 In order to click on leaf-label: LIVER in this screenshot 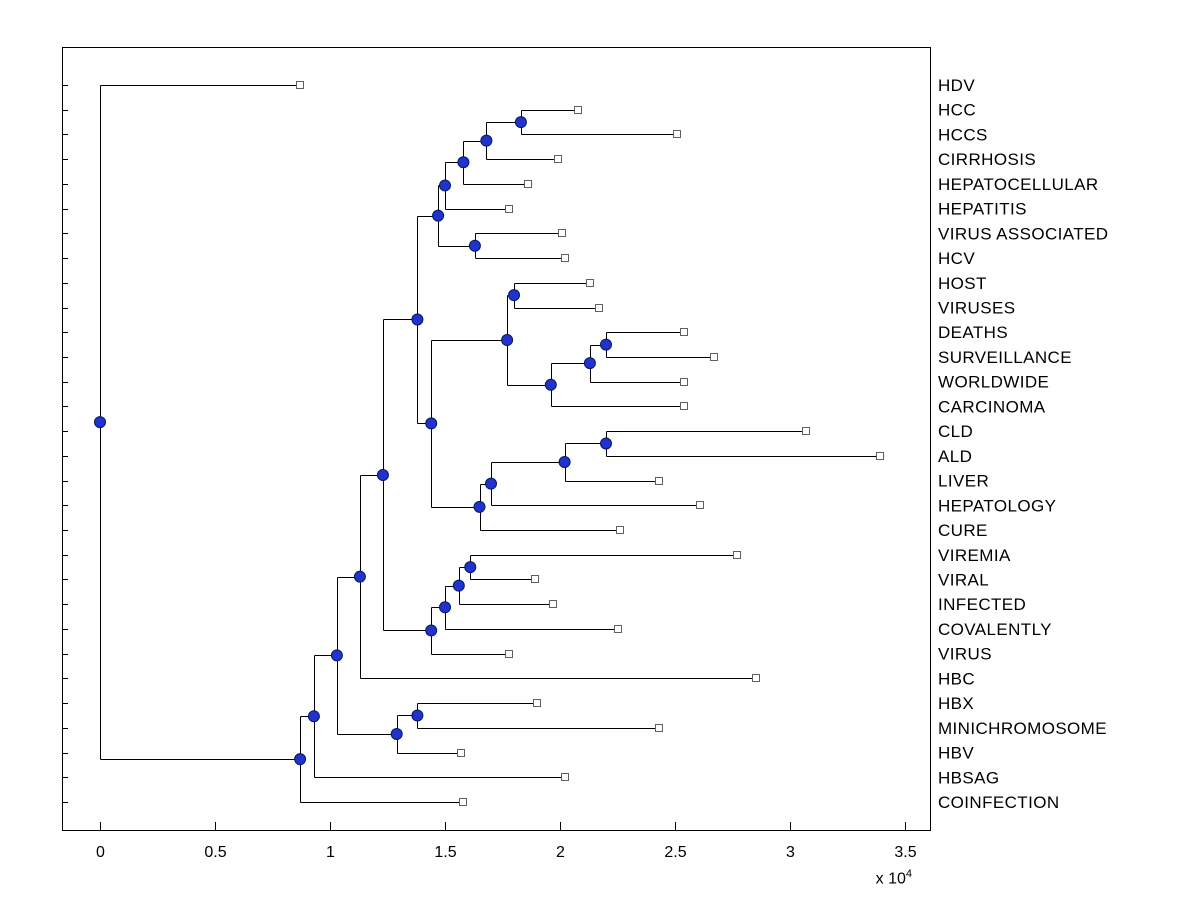, I will do `click(963, 481)`.